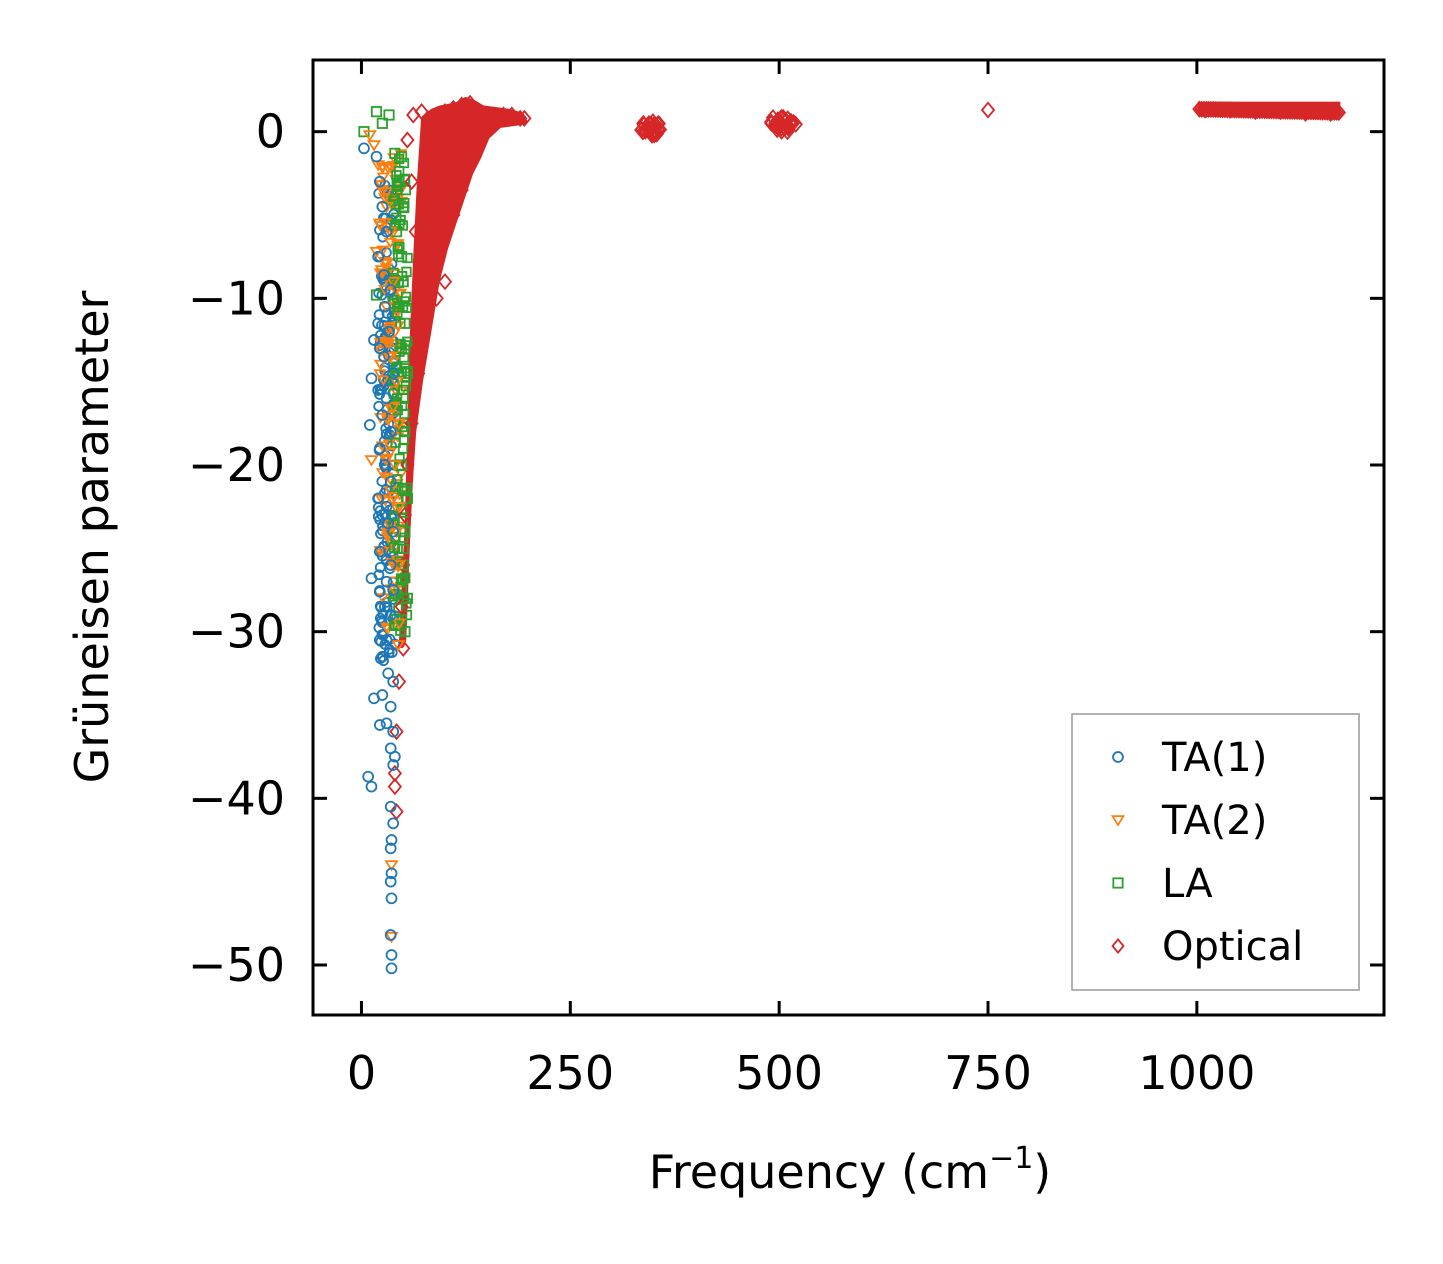  I want to click on legend: TA(1) TA(2) LA Optical, so click(1215, 852).